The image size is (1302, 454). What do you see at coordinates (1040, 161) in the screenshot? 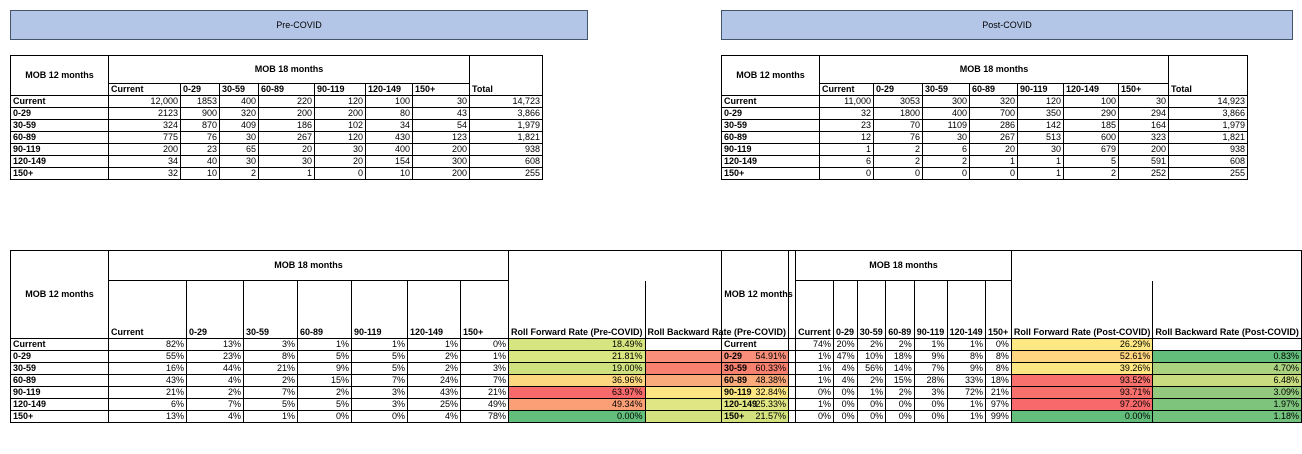
I see `count-cell: 1` at bounding box center [1040, 161].